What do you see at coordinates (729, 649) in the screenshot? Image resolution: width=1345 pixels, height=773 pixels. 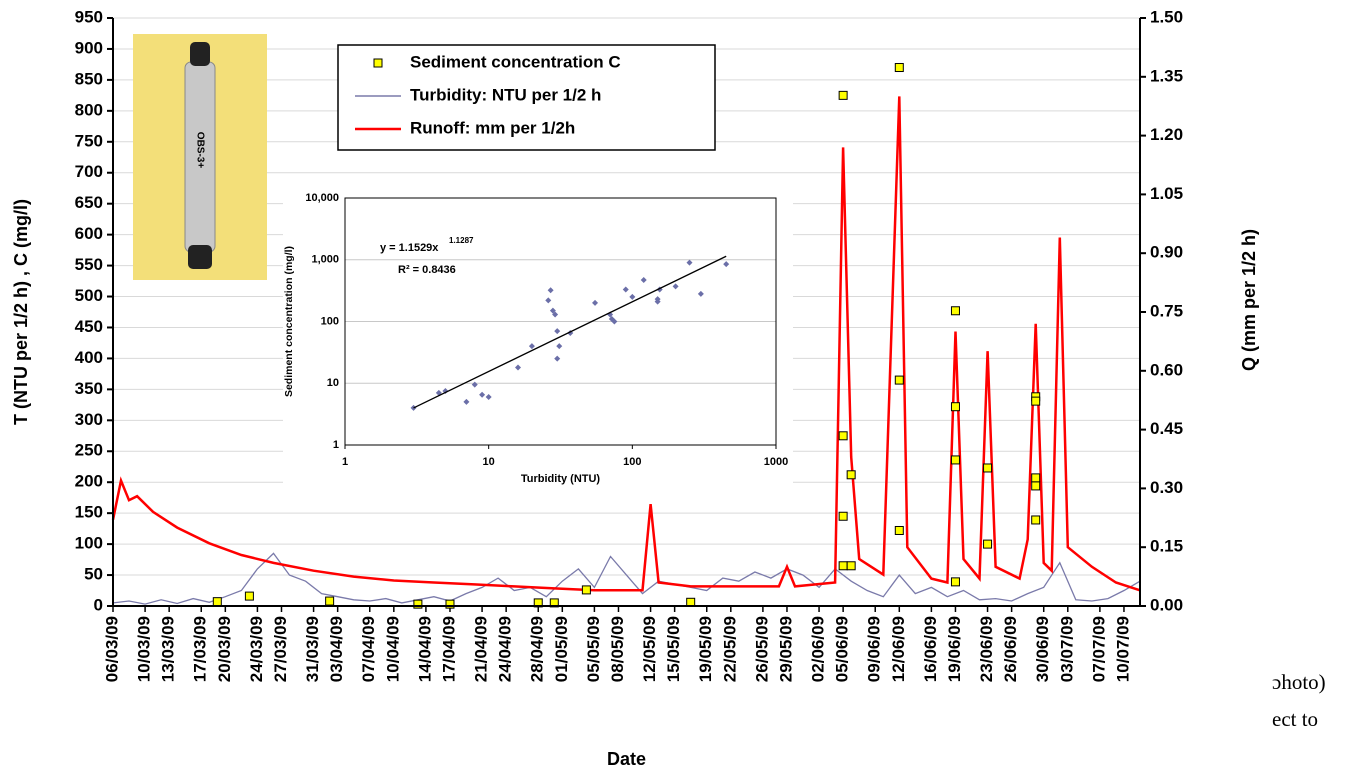 I see `x-tick-label: 22/05/09` at bounding box center [729, 649].